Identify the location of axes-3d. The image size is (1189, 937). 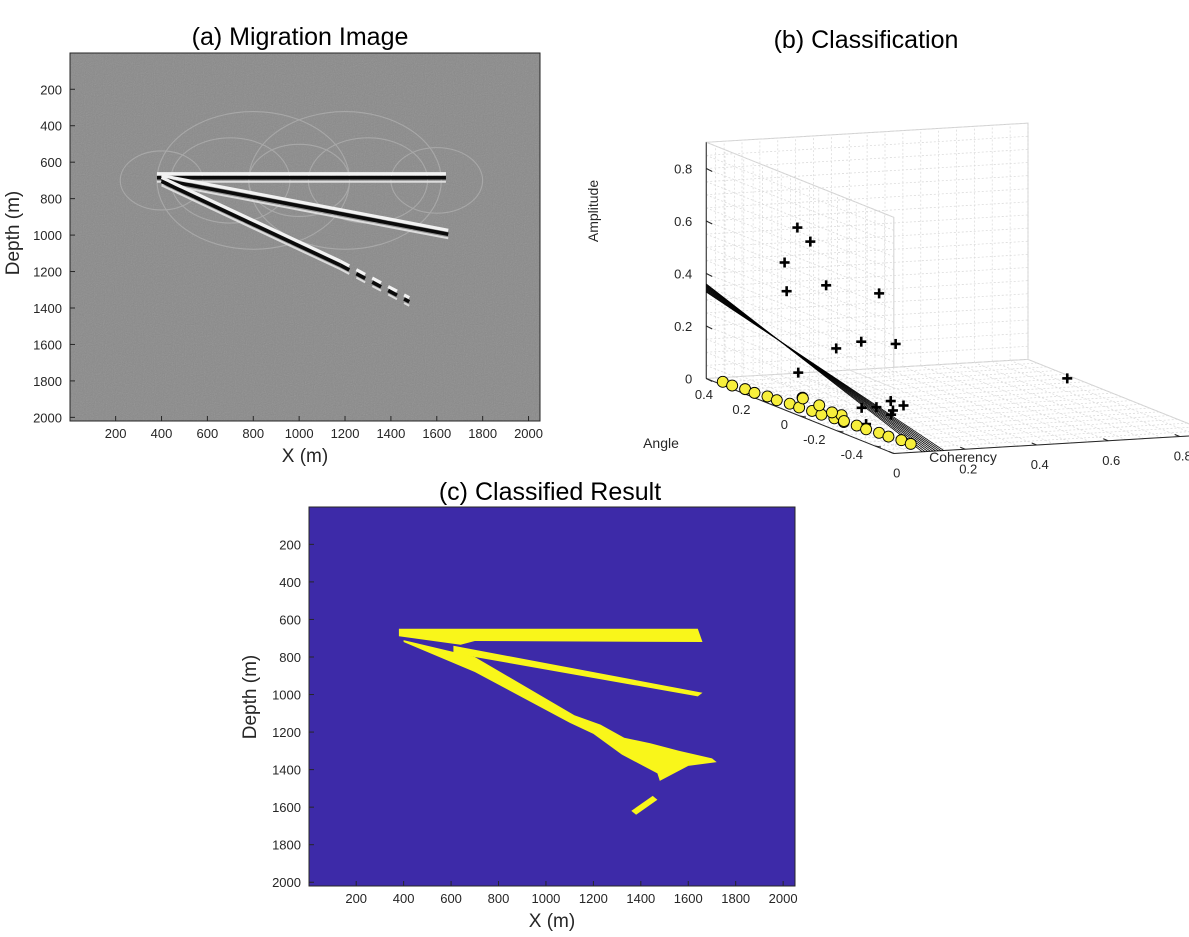
(947, 298).